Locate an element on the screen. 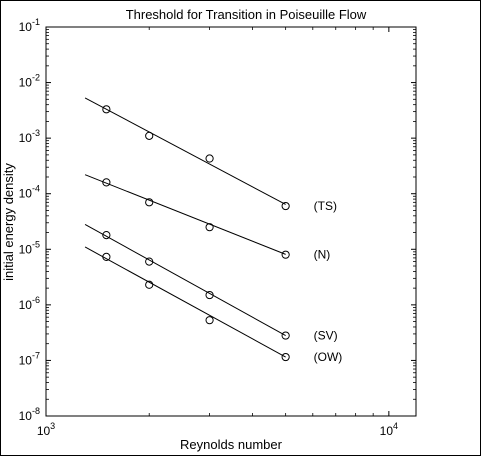 This screenshot has height=456, width=481. y-tick-label: 10⁻³ is located at coordinates (29, 136).